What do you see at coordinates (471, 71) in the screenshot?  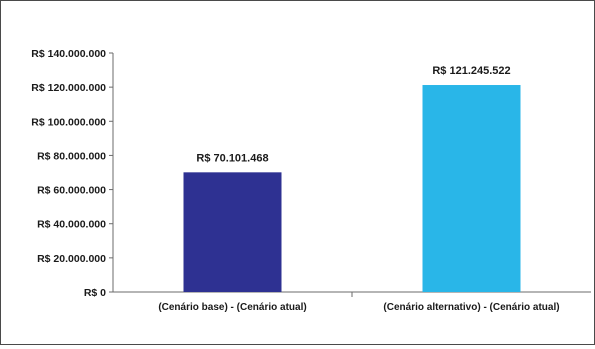 I see `bar-data-label: R$ 121.245.522` at bounding box center [471, 71].